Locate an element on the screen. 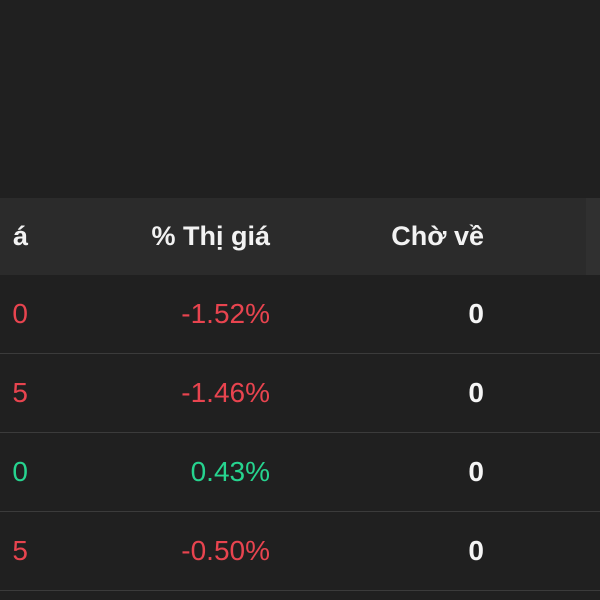  market-price-percent-cell: -1.46% is located at coordinates (225, 392).